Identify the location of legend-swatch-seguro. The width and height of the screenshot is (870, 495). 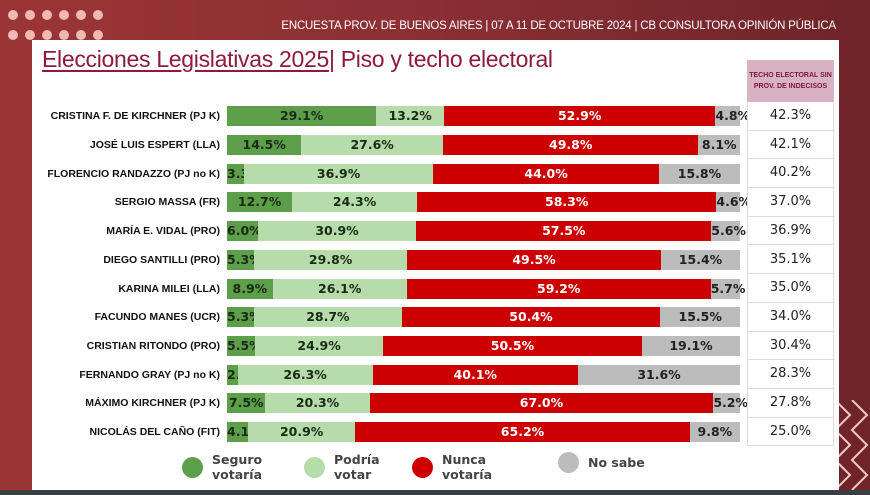
(192, 467).